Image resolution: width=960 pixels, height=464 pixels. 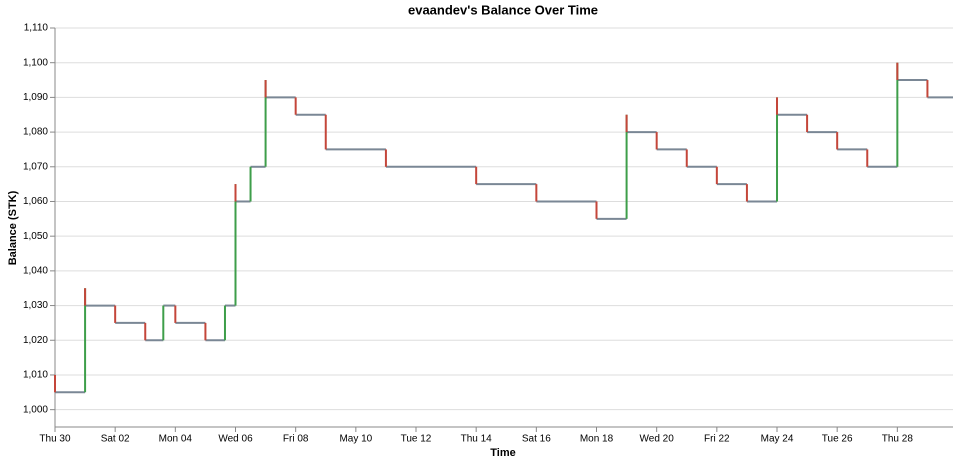 I want to click on y-tick-label: 1,030, so click(x=35, y=305).